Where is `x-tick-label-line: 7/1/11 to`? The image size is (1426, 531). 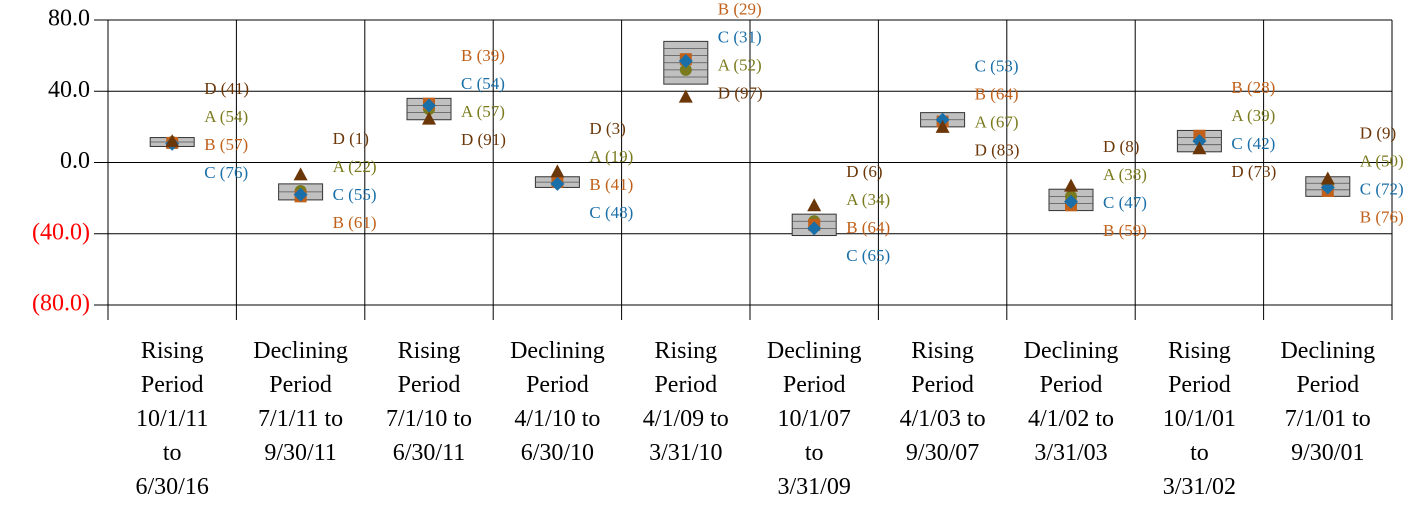 x-tick-label-line: 7/1/11 to is located at coordinates (300, 419).